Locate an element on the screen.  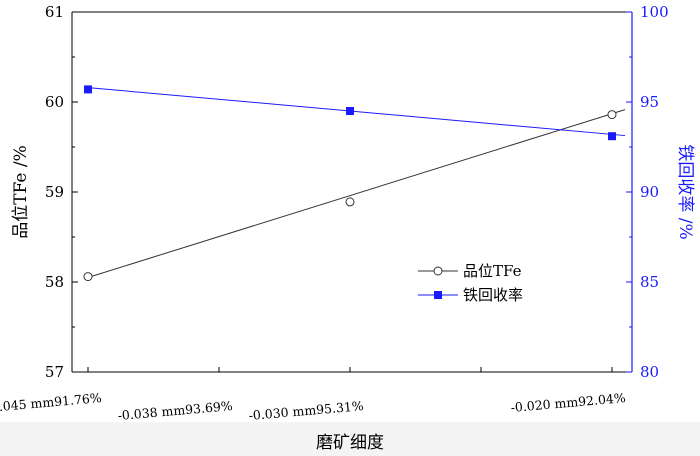
y-right-tick-label: 85 is located at coordinates (649, 282).